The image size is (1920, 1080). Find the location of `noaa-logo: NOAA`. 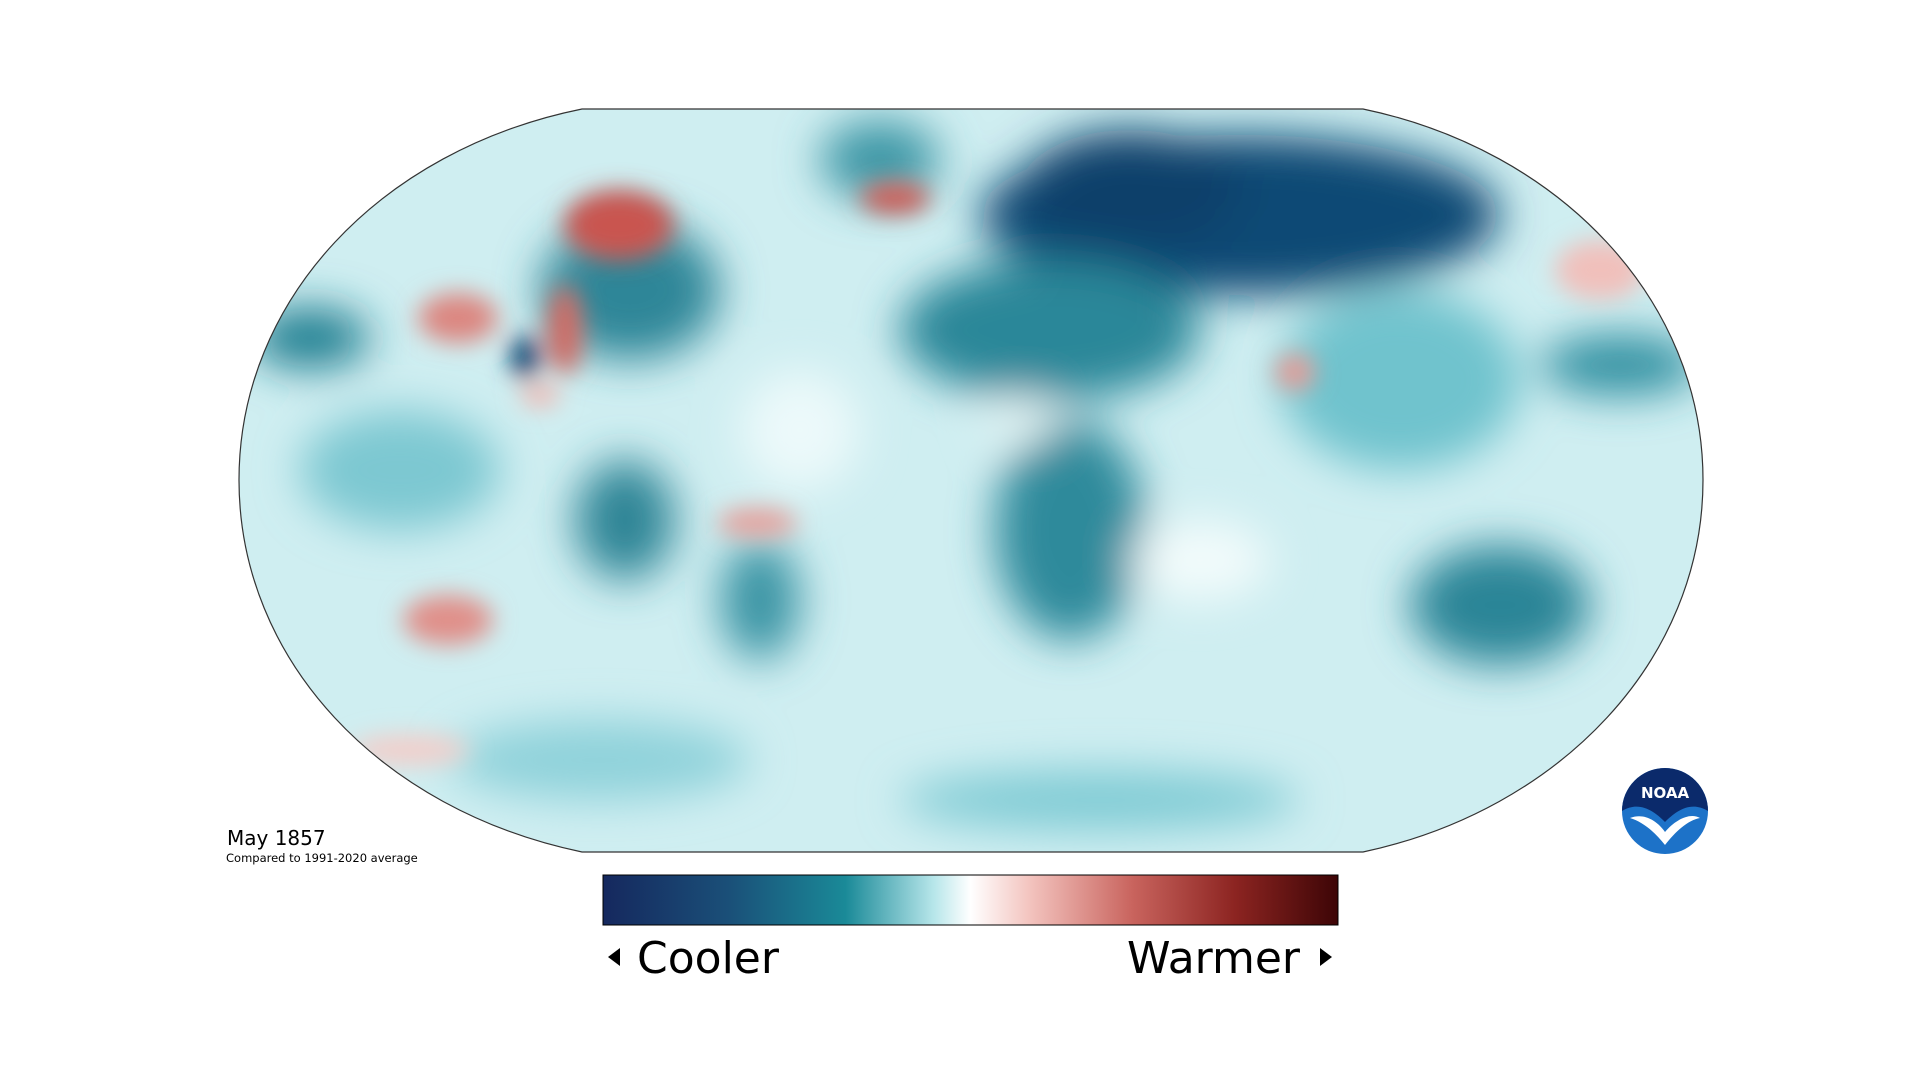

noaa-logo: NOAA is located at coordinates (1665, 811).